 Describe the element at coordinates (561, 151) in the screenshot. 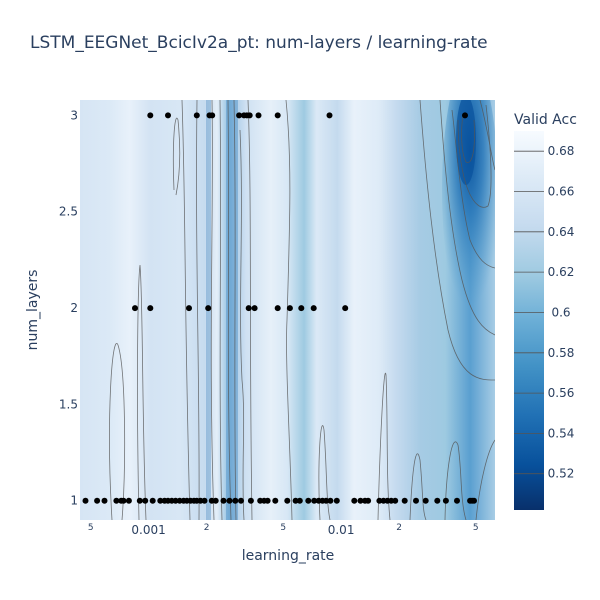

I see `colorbar-tick-label: 0.68` at that location.